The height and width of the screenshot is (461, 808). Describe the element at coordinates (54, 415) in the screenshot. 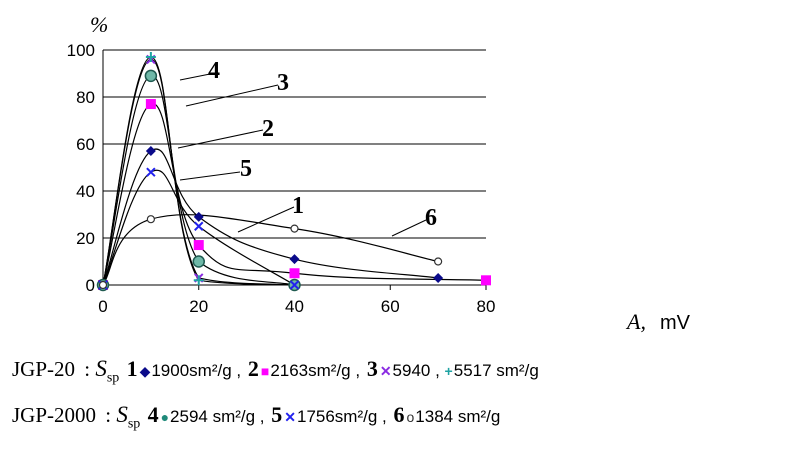

I see `legend-group-name: JGP-2000` at that location.